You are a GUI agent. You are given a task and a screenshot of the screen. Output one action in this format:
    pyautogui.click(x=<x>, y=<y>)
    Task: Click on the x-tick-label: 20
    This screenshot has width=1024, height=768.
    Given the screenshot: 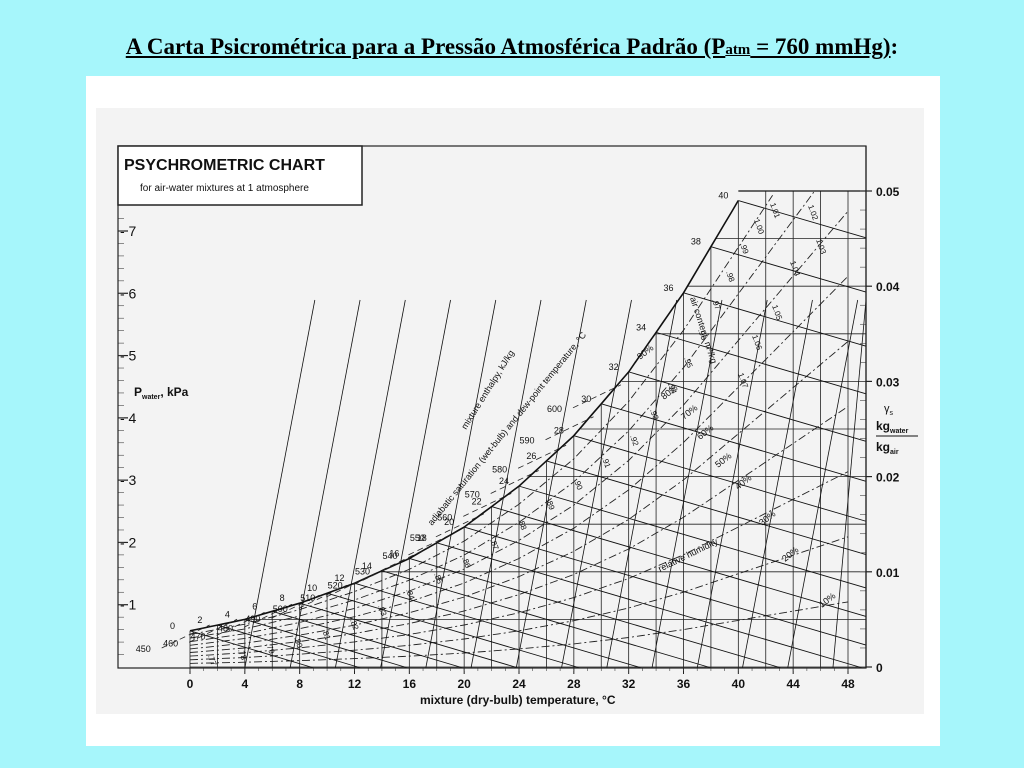 What is the action you would take?
    pyautogui.click(x=464, y=684)
    